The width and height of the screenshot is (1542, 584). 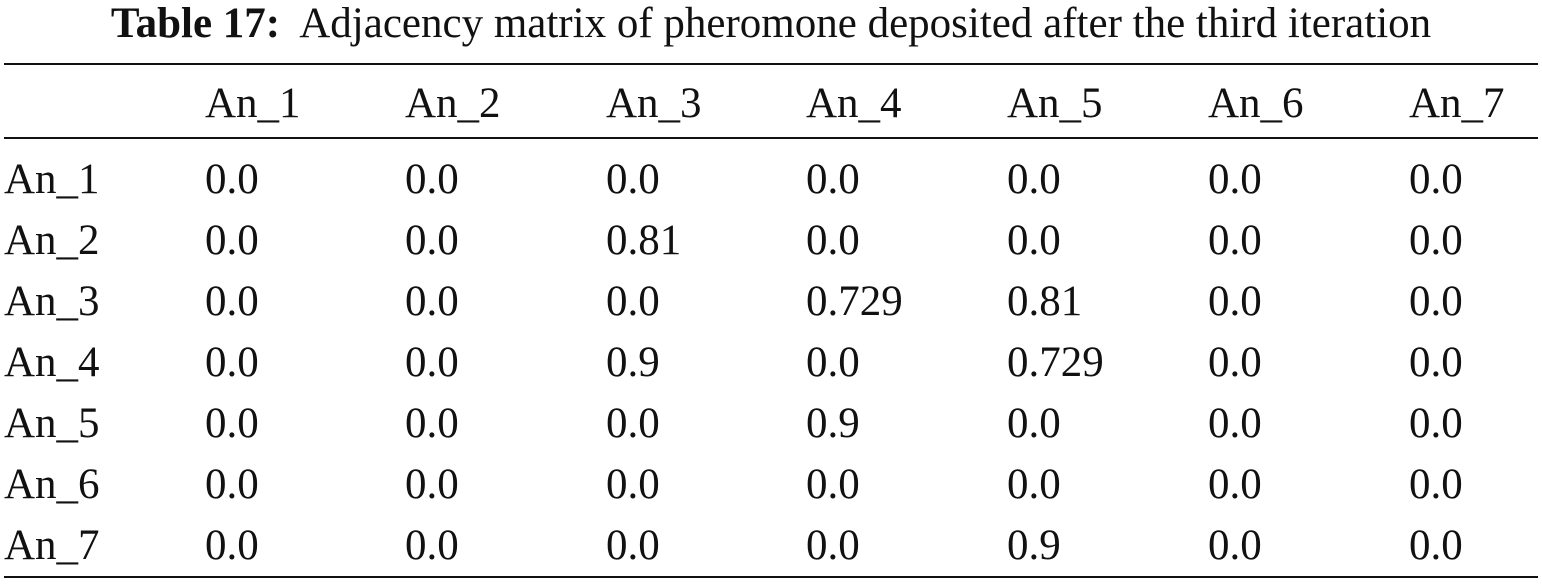 I want to click on table-bottom-rule, so click(x=771, y=577).